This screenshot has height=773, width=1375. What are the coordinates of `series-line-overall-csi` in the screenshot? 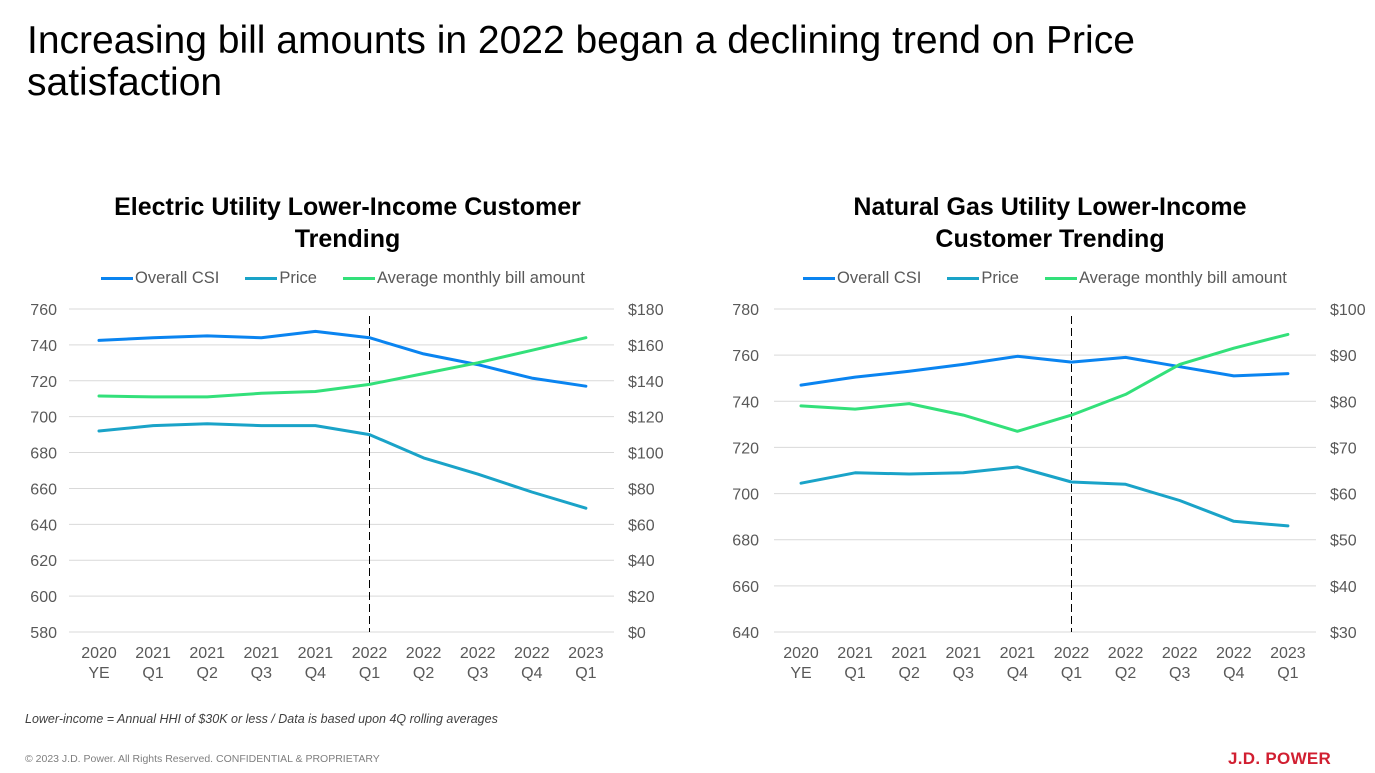 It's located at (342, 358).